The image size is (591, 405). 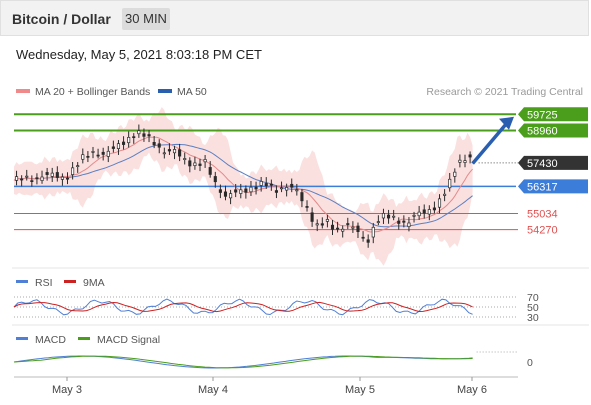 I want to click on chart-header: Bitcoin / Dollar 30 MIN, so click(x=294, y=18).